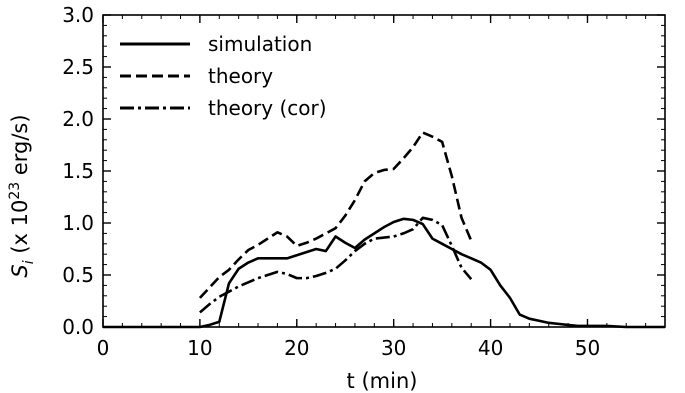  Describe the element at coordinates (199, 348) in the screenshot. I see `x-tick-label: 10` at that location.